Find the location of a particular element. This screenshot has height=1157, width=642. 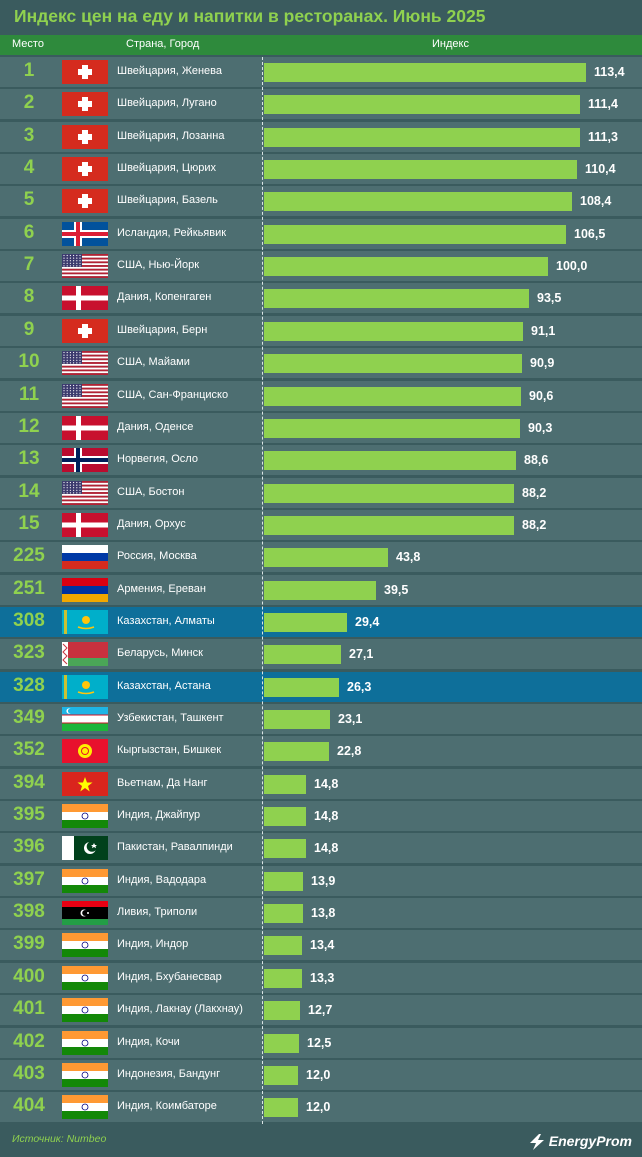

table-row: 15 Дания, Орхус 88,2 is located at coordinates (321, 524).